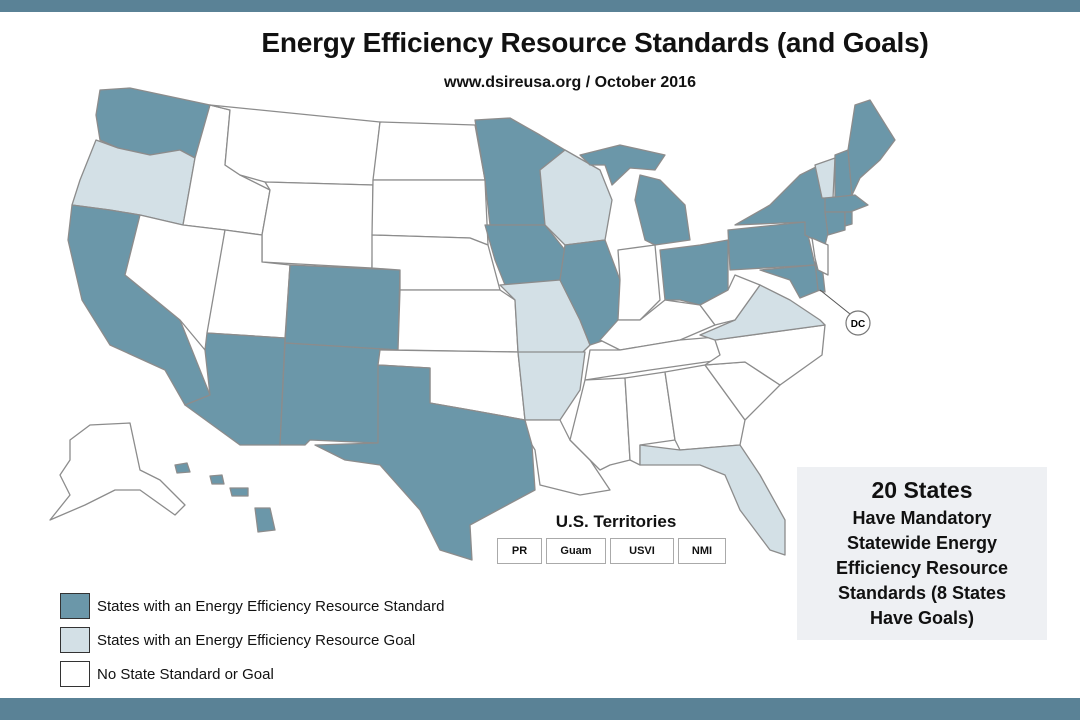  What do you see at coordinates (342, 307) in the screenshot?
I see `state-co` at bounding box center [342, 307].